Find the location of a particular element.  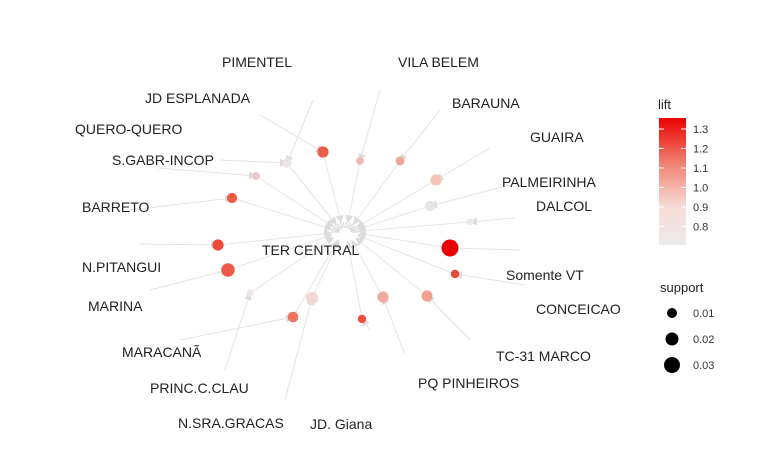

lift-legend-ticks: 1.3 1.2 1.1 1.0 0.9 0.8 is located at coordinates (683, 179).